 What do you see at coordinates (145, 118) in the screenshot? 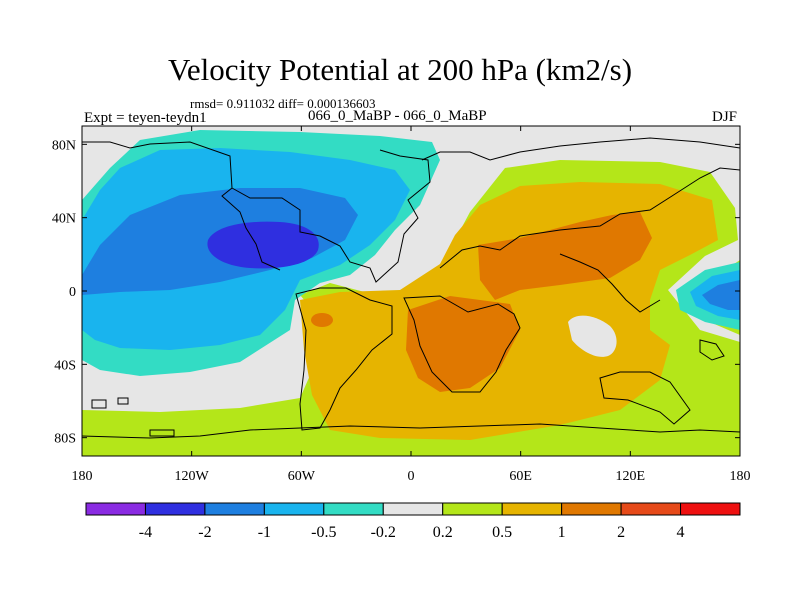
I see `experiment-label: Expt = teyen-teydn1` at bounding box center [145, 118].